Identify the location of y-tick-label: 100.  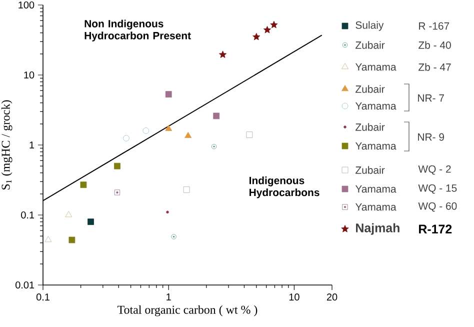
(26, 5).